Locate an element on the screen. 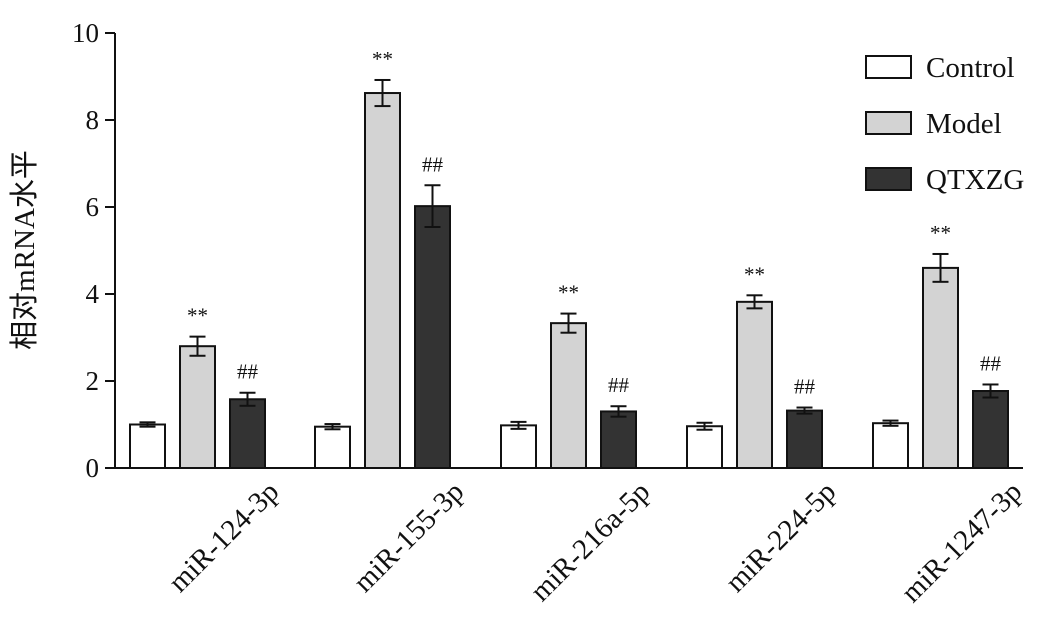 The image size is (1063, 630). y-tick-label: 4 is located at coordinates (93, 294).